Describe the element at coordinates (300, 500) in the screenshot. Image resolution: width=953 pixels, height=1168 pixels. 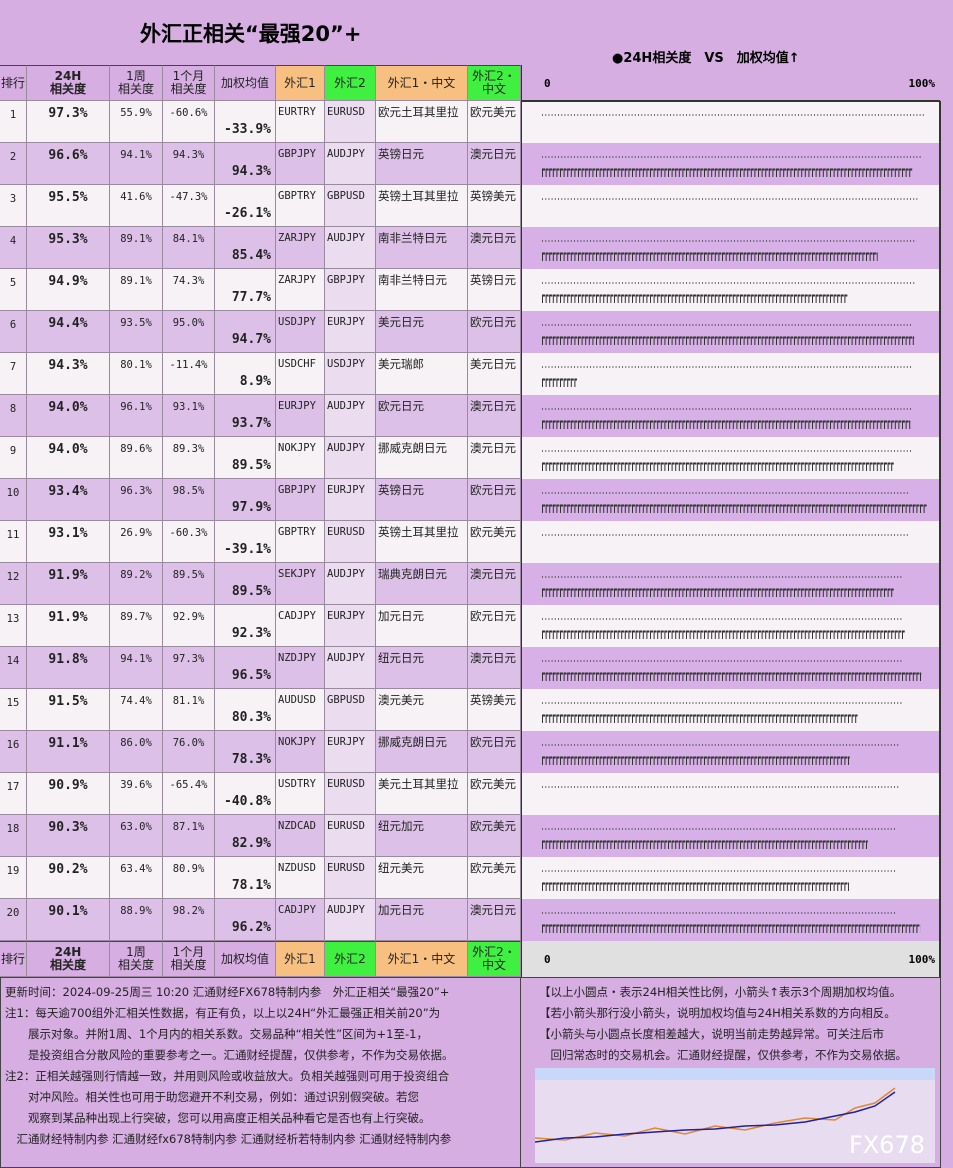
I see `table-cell: GBPJPY` at that location.